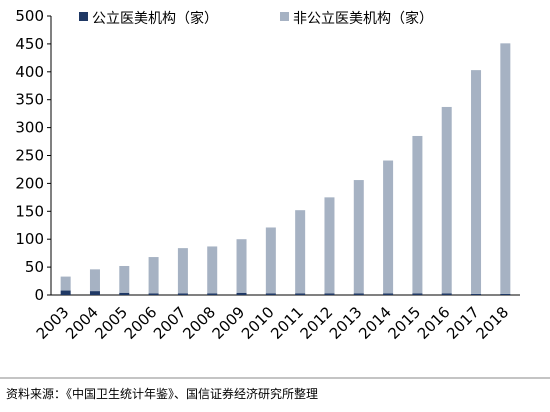 The width and height of the screenshot is (550, 412). Describe the element at coordinates (346, 323) in the screenshot. I see `x-tick-label: 2013` at that location.